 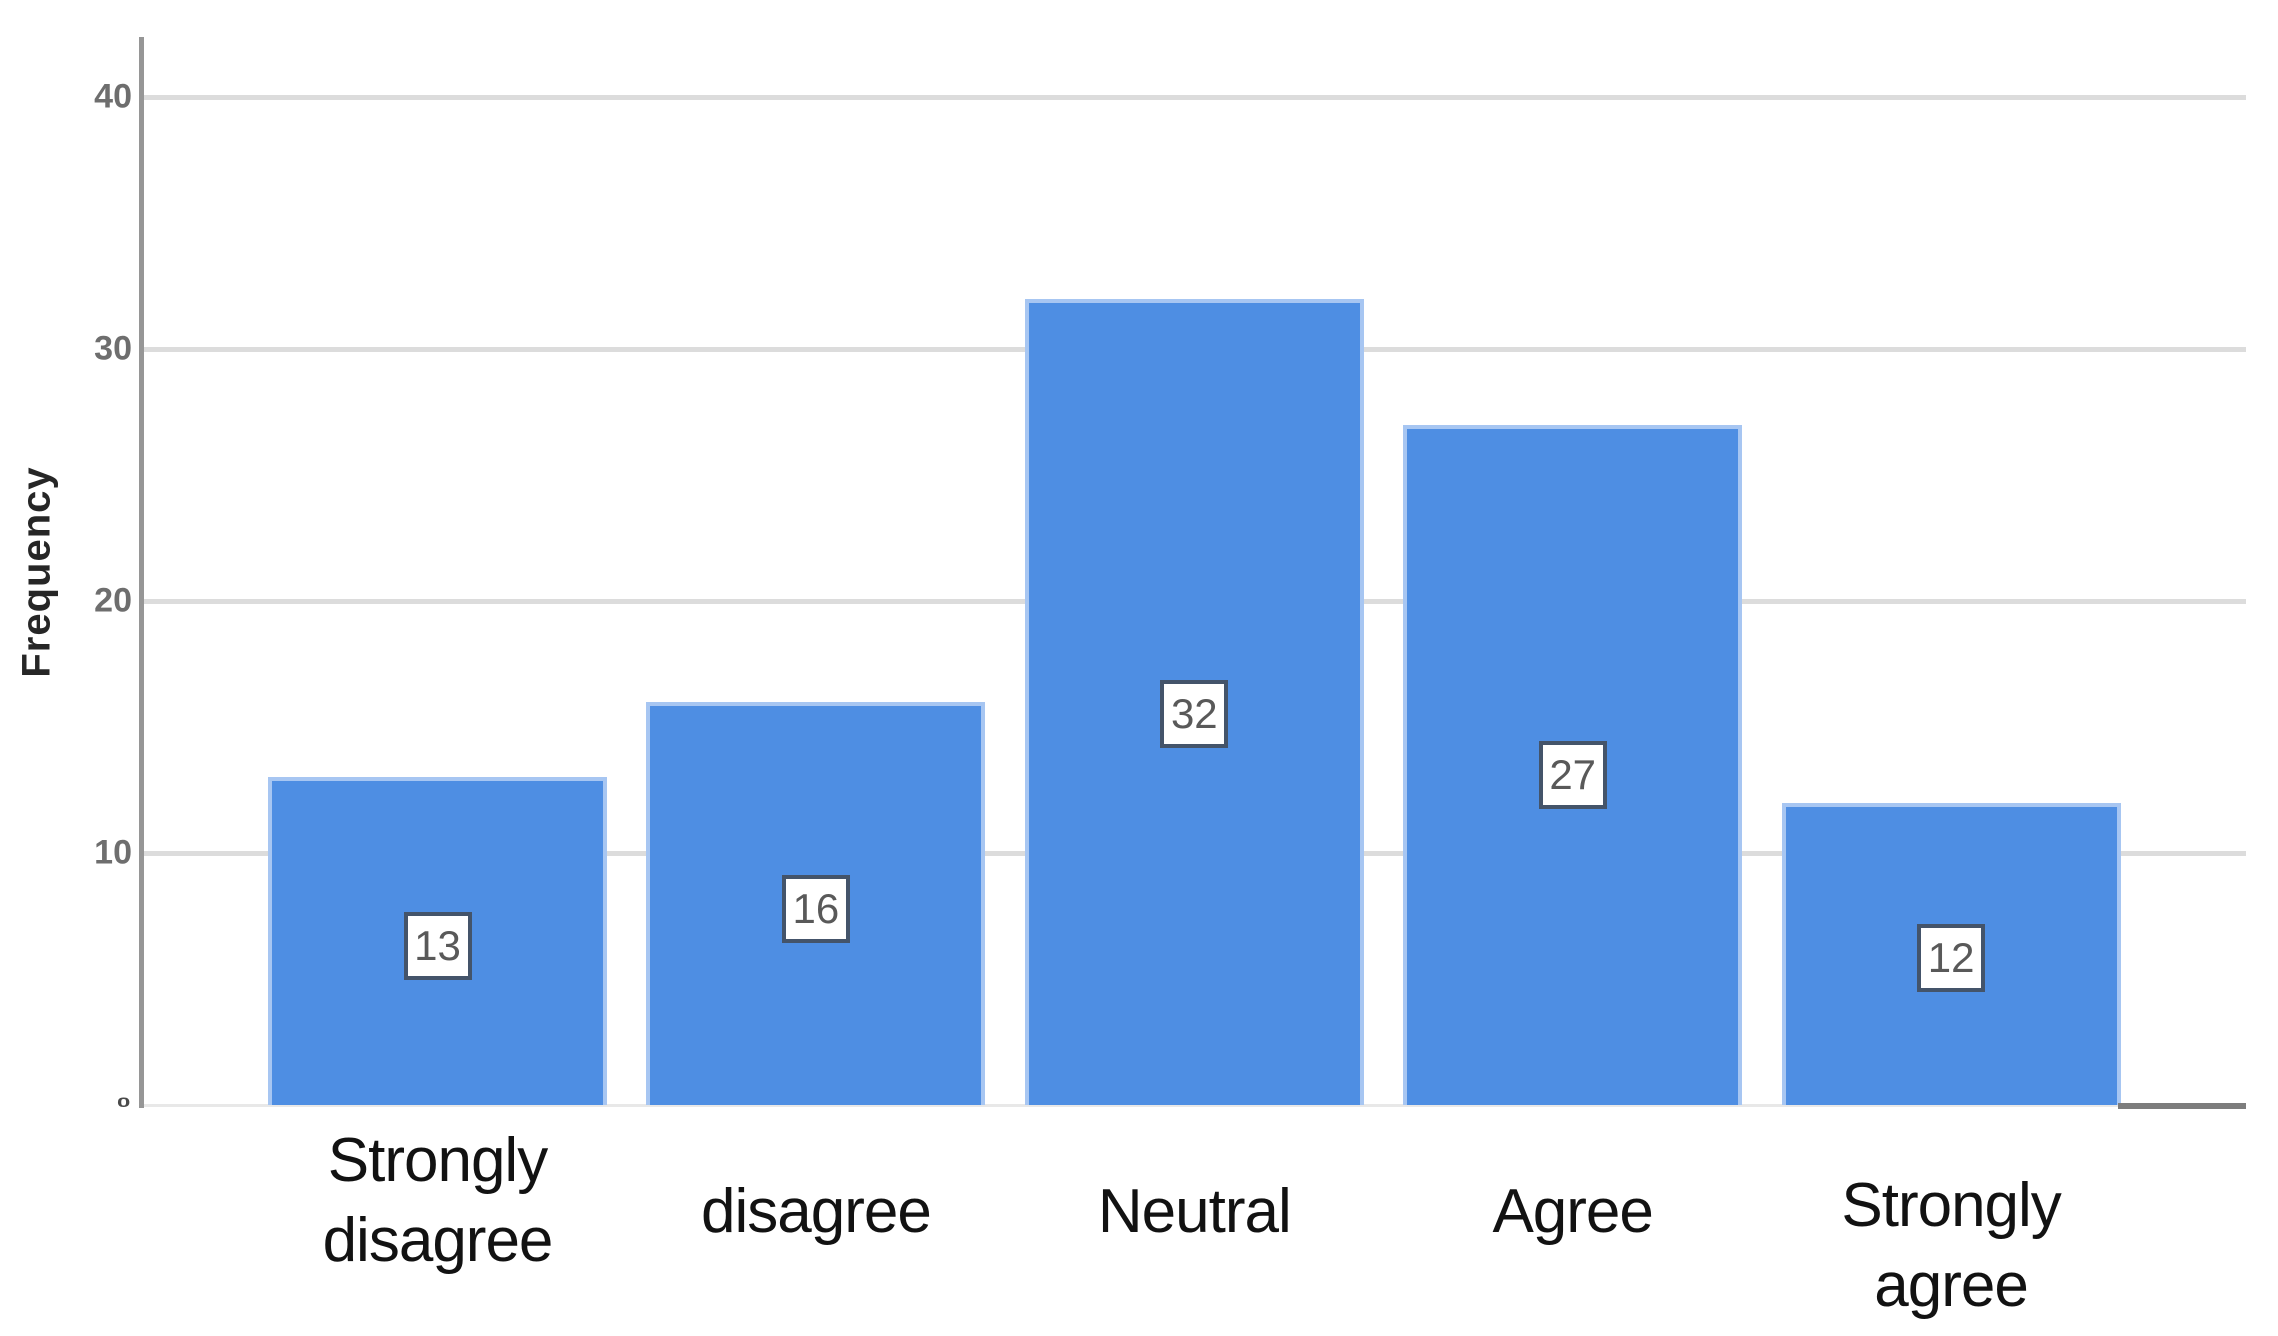 I want to click on bar-value-label: 16, so click(x=816, y=909).